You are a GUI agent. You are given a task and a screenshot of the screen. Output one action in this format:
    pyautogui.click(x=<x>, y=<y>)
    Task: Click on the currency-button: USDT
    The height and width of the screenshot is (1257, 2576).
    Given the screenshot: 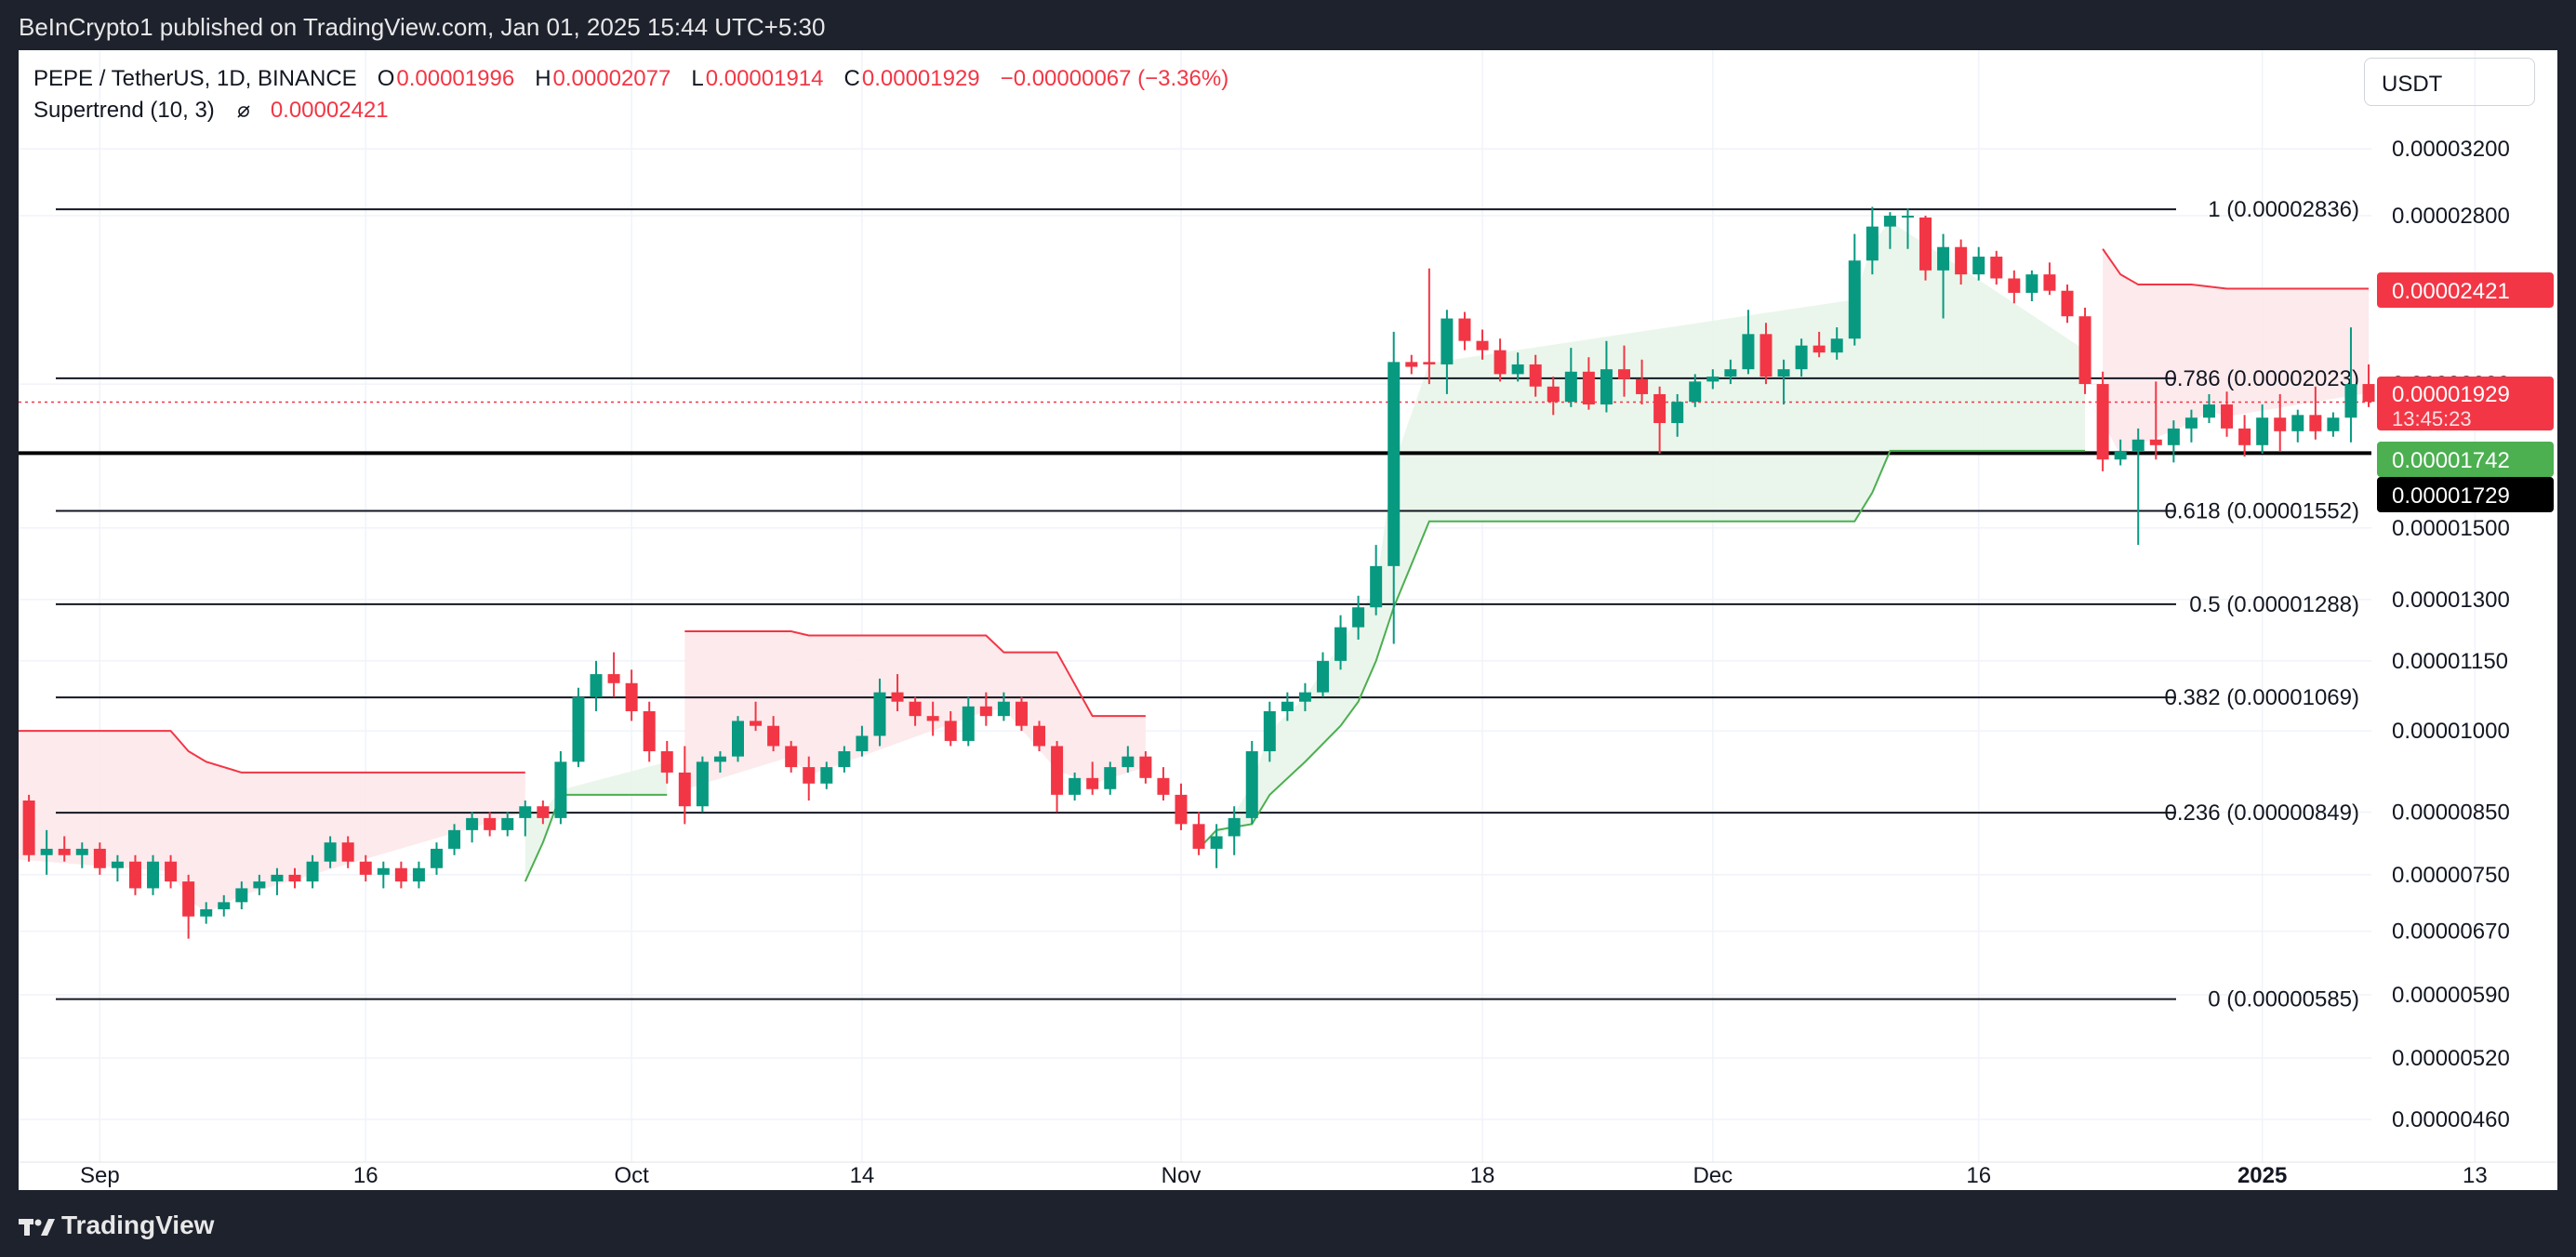 What is the action you would take?
    pyautogui.click(x=2449, y=82)
    